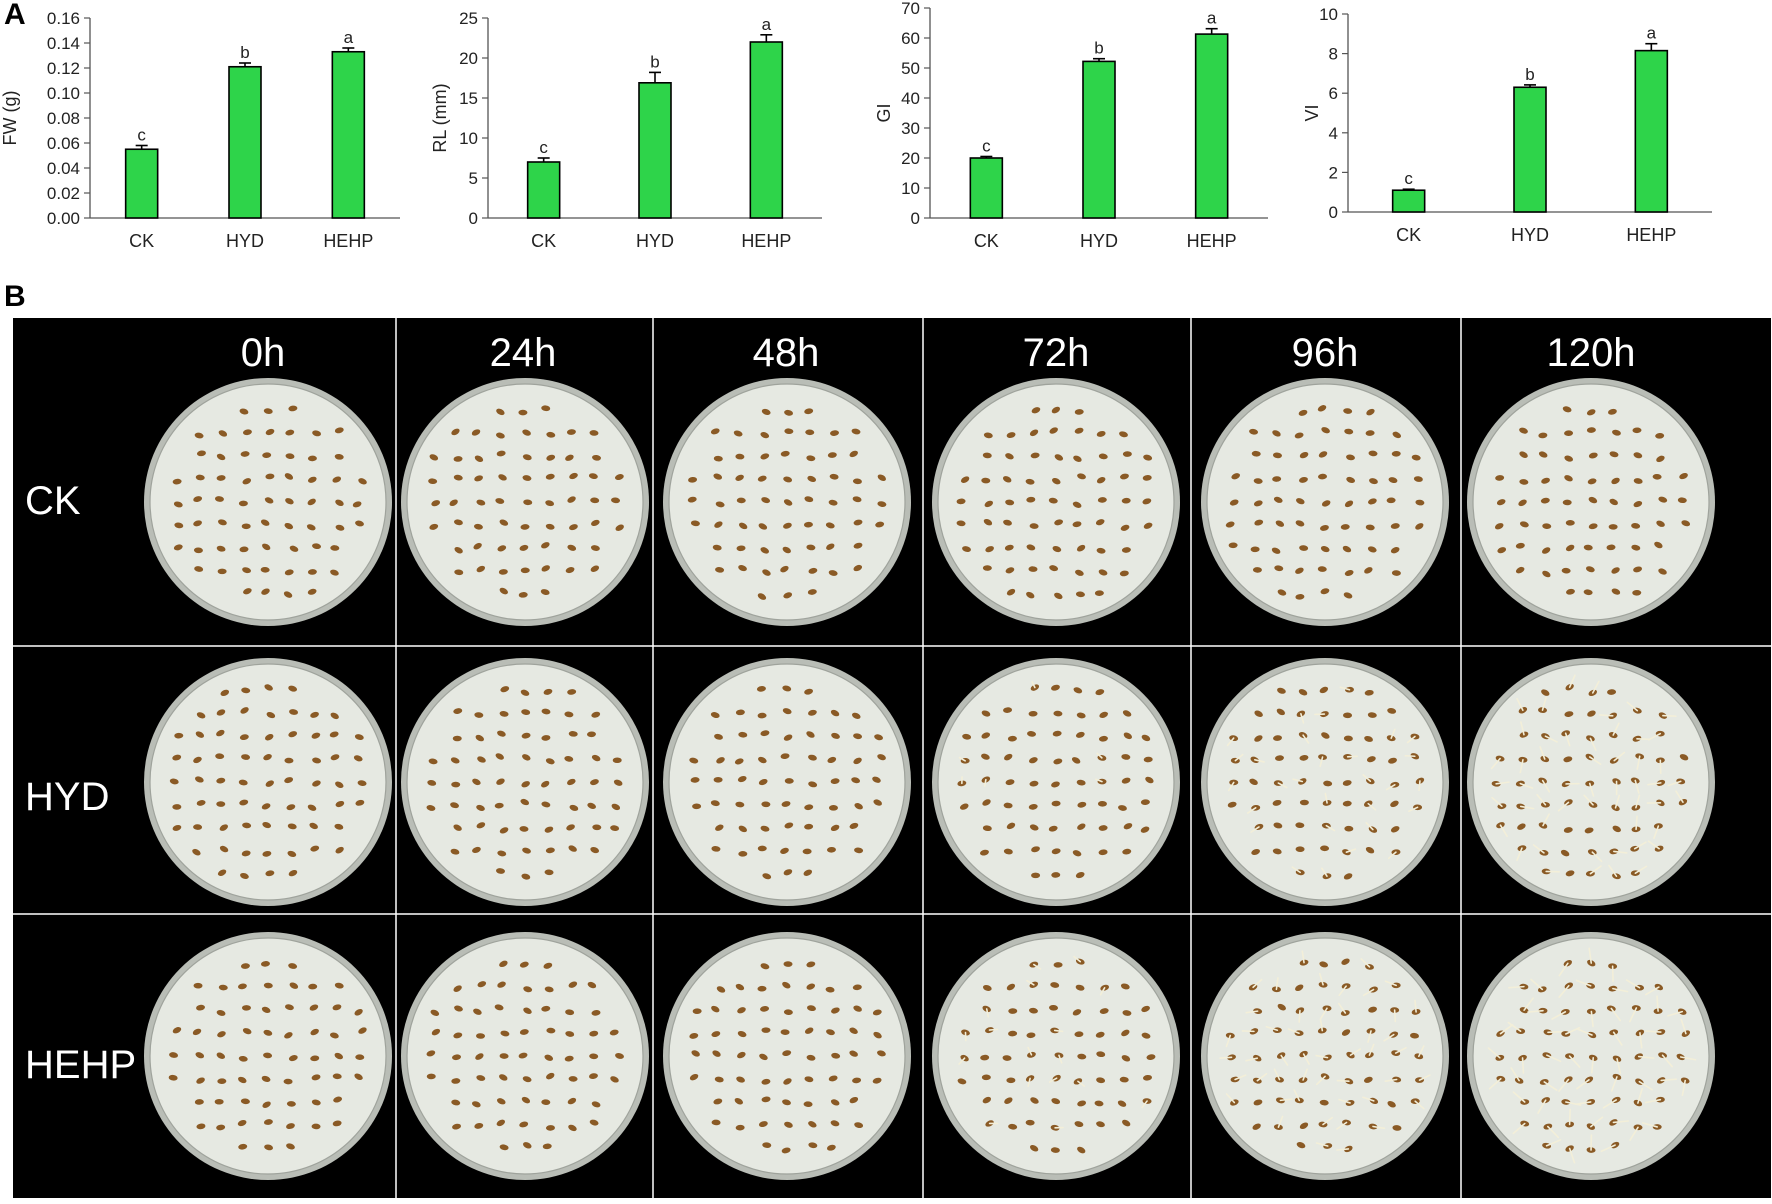 This screenshot has width=1772, height=1204. I want to click on fw-y-tick-label: 0.12, so click(63, 68).